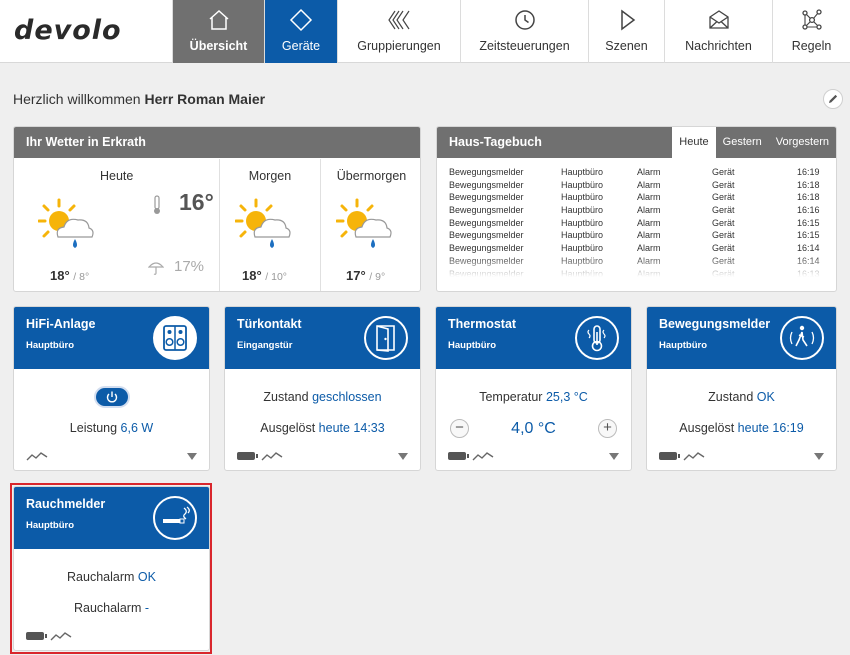 The width and height of the screenshot is (850, 655). Describe the element at coordinates (808, 172) in the screenshot. I see `diary-cell-time: 16:19` at that location.